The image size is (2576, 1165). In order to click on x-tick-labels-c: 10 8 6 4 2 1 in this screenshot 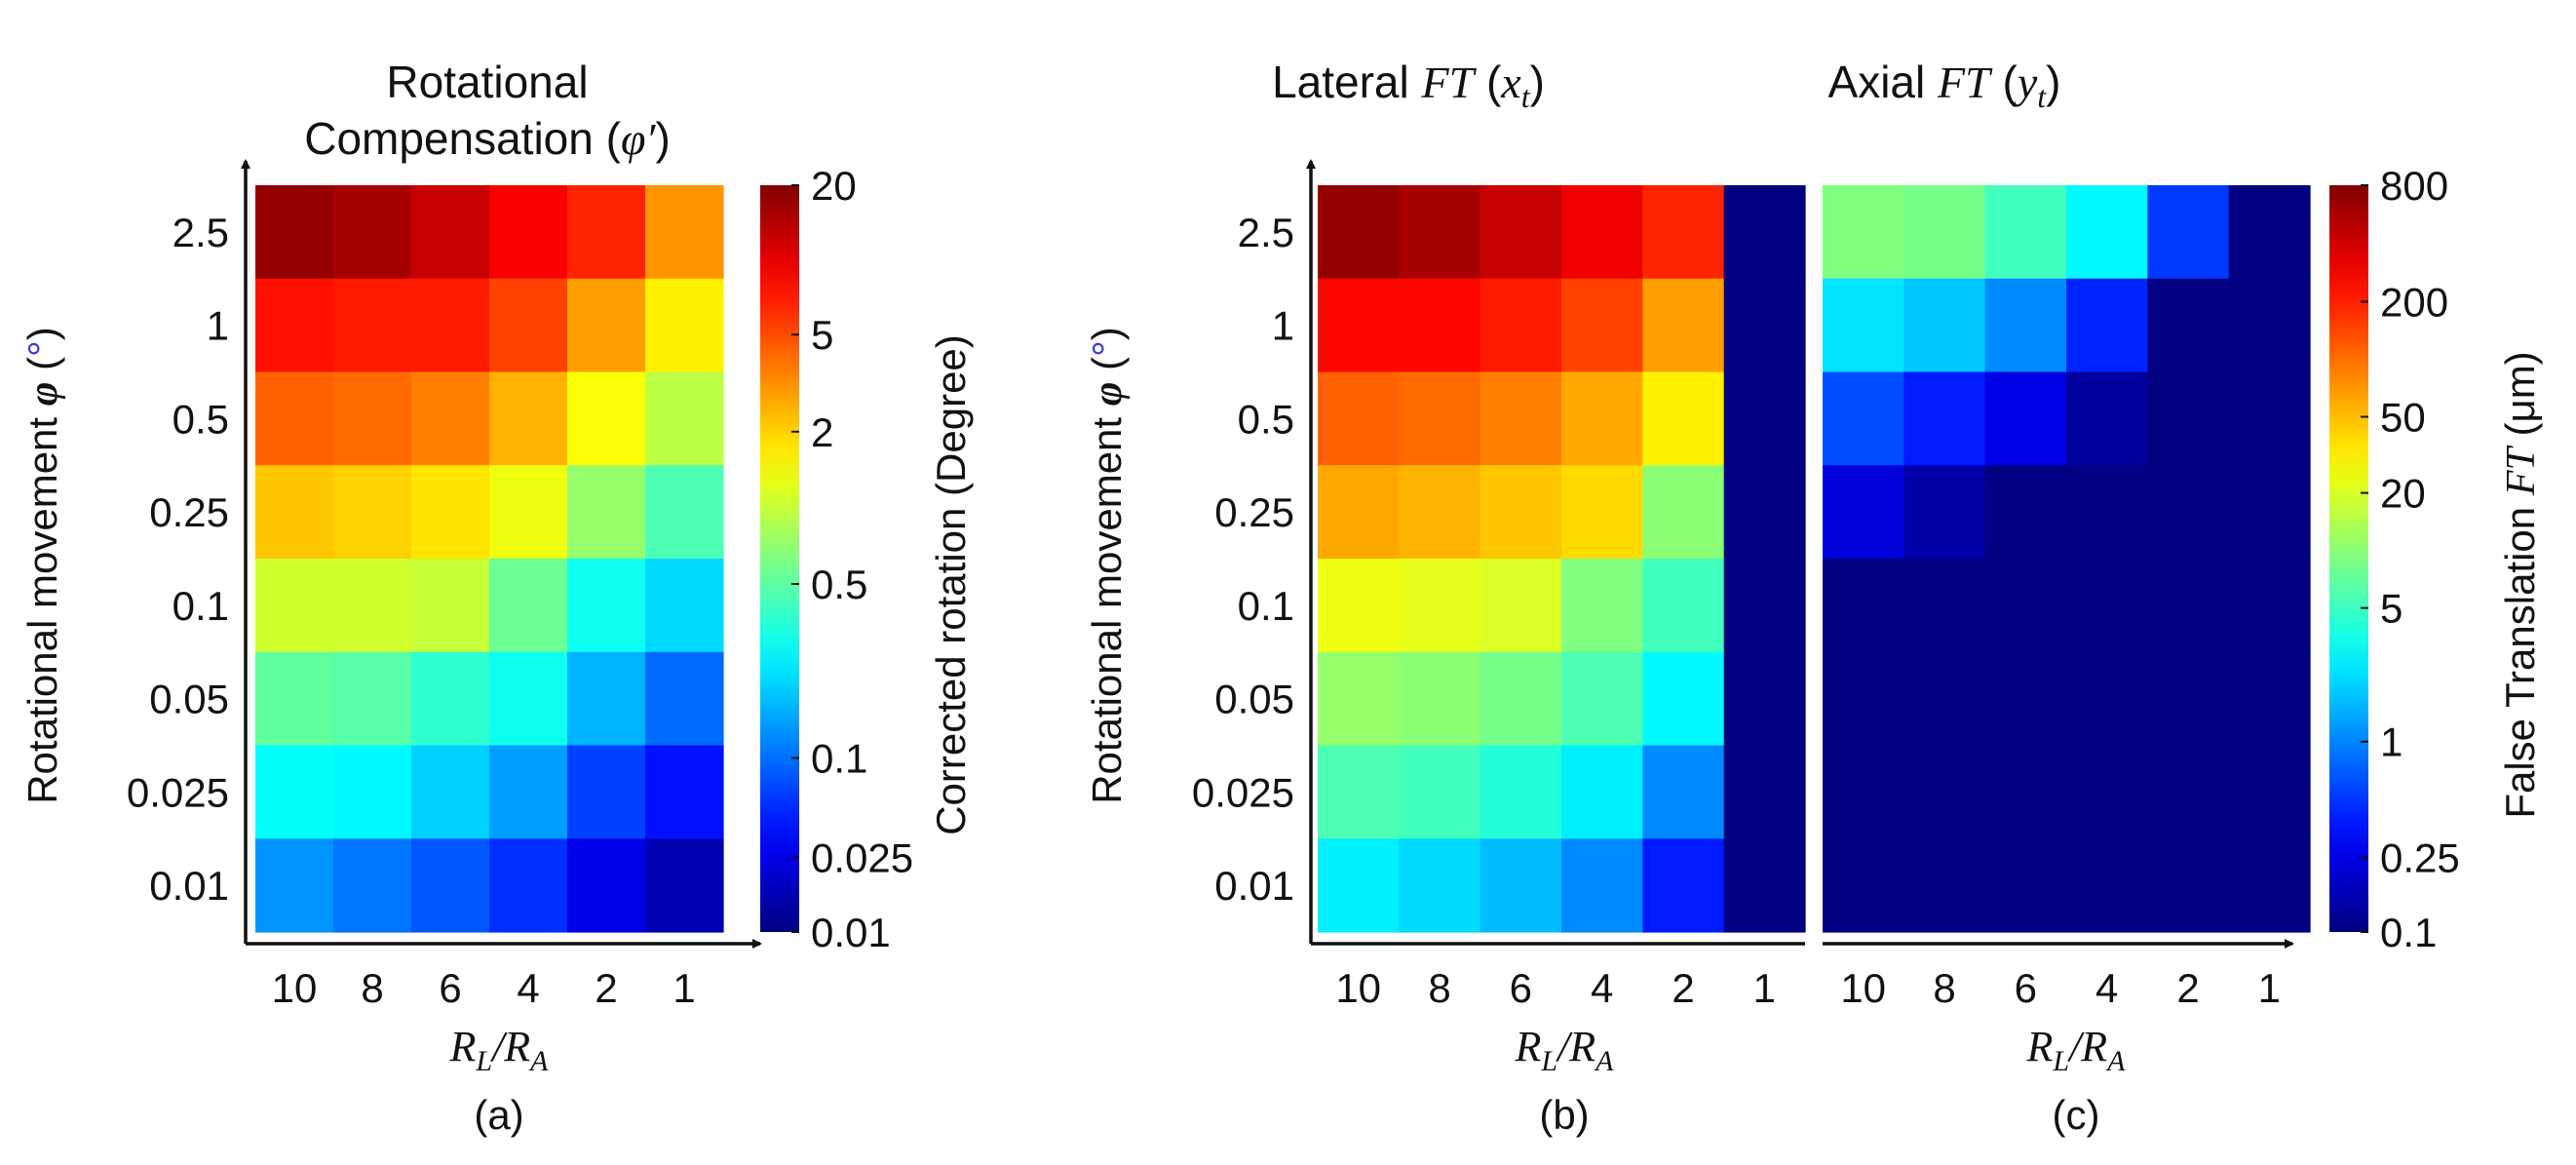, I will do `click(2060, 988)`.